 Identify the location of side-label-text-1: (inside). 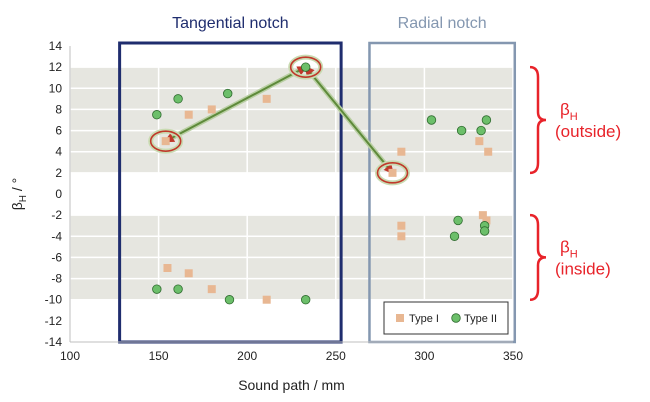
(583, 268).